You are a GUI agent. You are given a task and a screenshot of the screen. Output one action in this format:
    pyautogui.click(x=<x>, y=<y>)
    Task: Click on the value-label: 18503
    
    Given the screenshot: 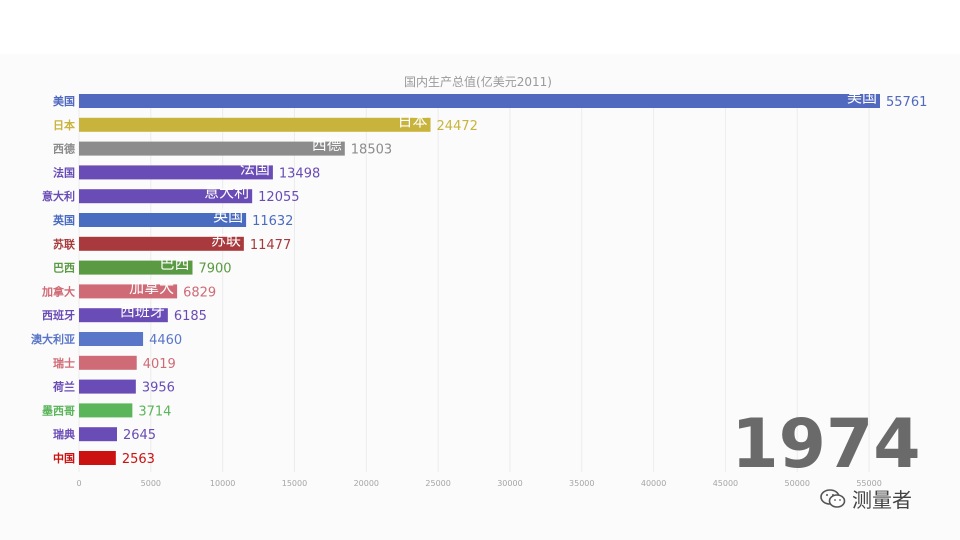 What is the action you would take?
    pyautogui.click(x=371, y=150)
    